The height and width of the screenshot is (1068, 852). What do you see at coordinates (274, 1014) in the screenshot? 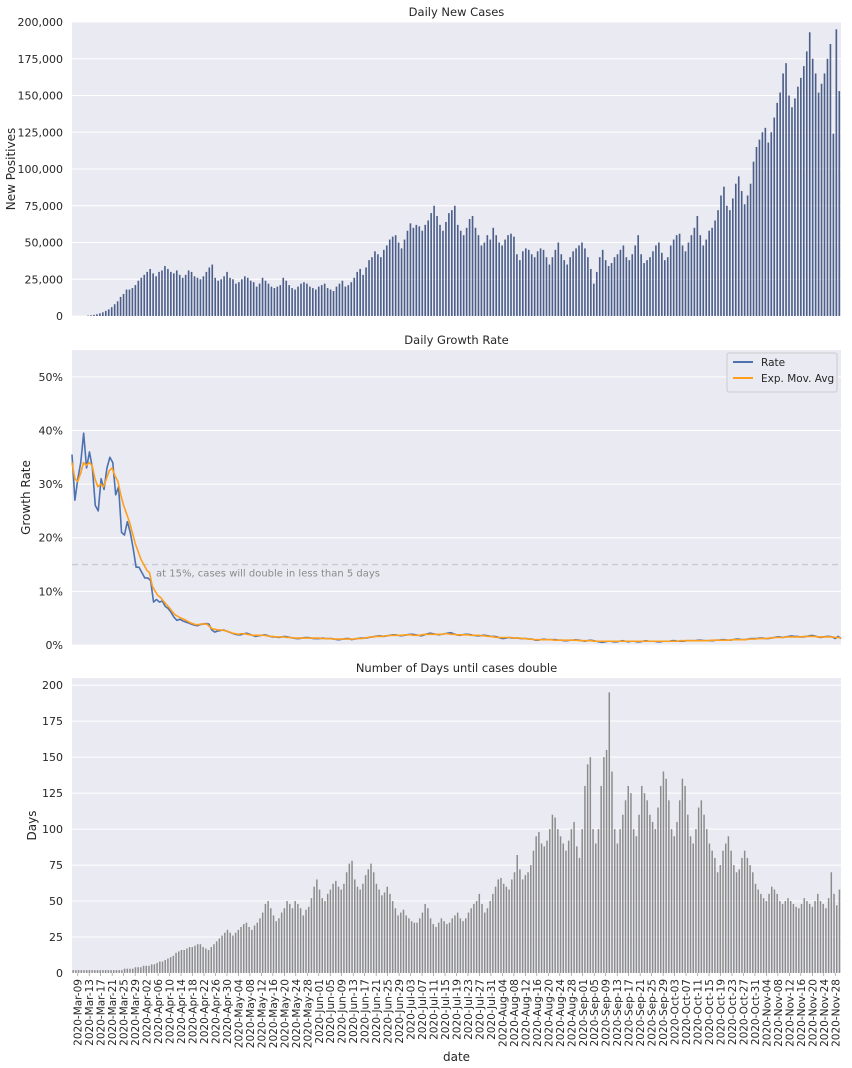
I see `x-tick-label: 2020-May-16` at bounding box center [274, 1014].